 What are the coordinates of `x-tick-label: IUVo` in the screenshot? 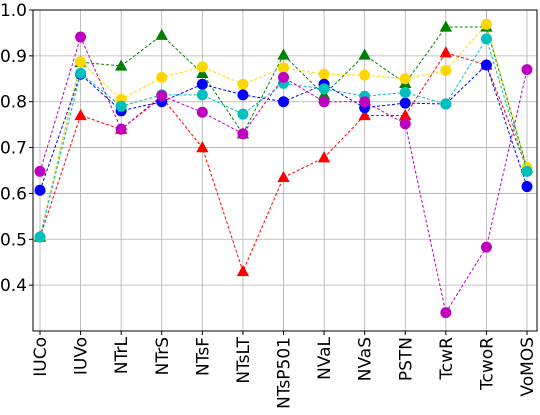 It's located at (82, 356).